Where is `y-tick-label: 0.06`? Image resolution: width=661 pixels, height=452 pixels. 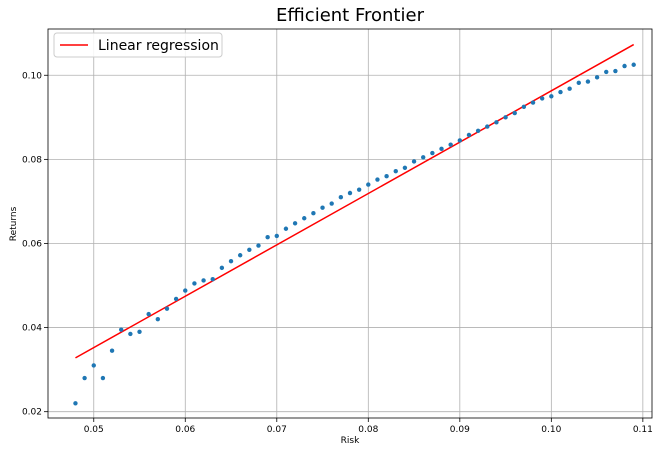
y-tick-label: 0.06 is located at coordinates (32, 244).